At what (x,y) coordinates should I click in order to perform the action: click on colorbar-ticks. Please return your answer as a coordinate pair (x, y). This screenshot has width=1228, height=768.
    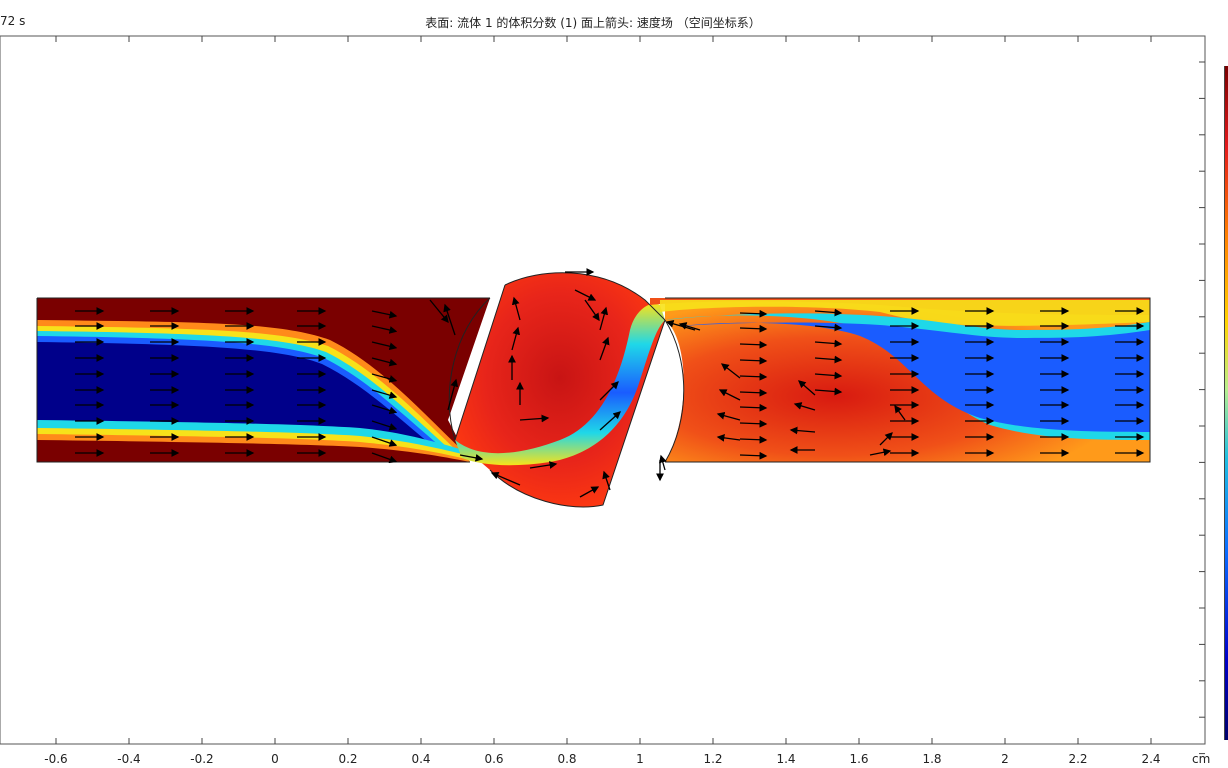
    Looking at the image, I should click on (1202, 408).